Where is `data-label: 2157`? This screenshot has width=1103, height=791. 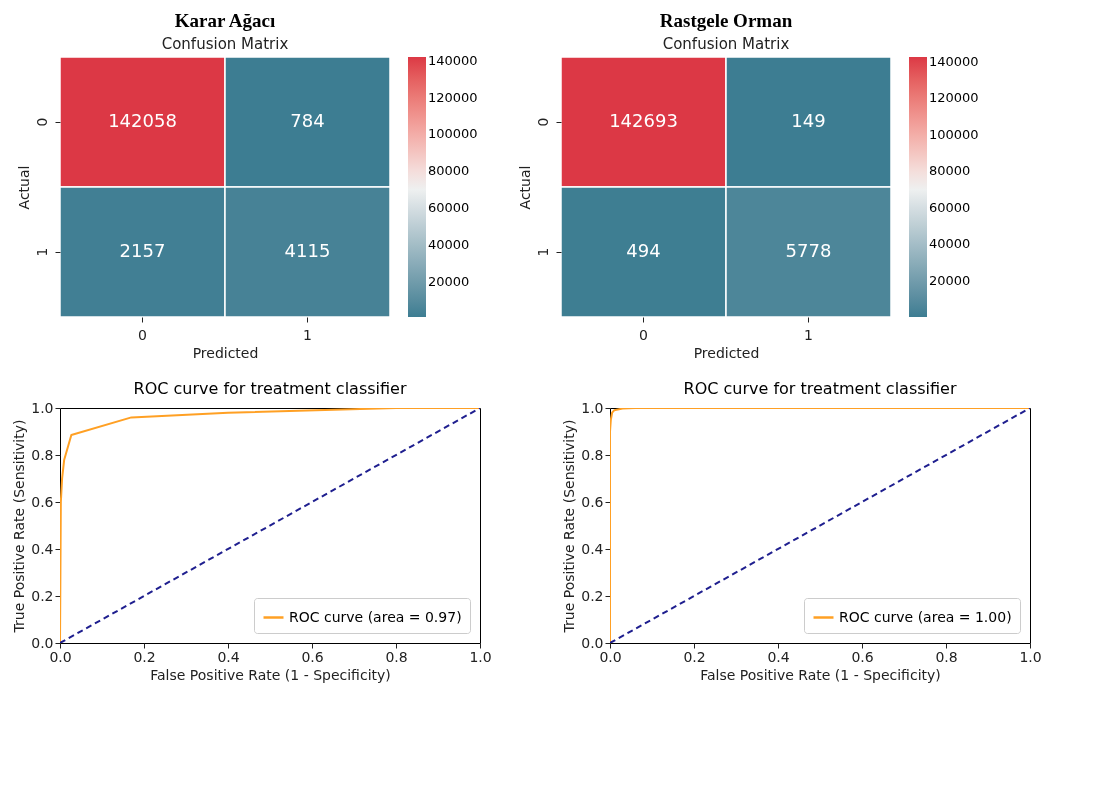
data-label: 2157 is located at coordinates (142, 250).